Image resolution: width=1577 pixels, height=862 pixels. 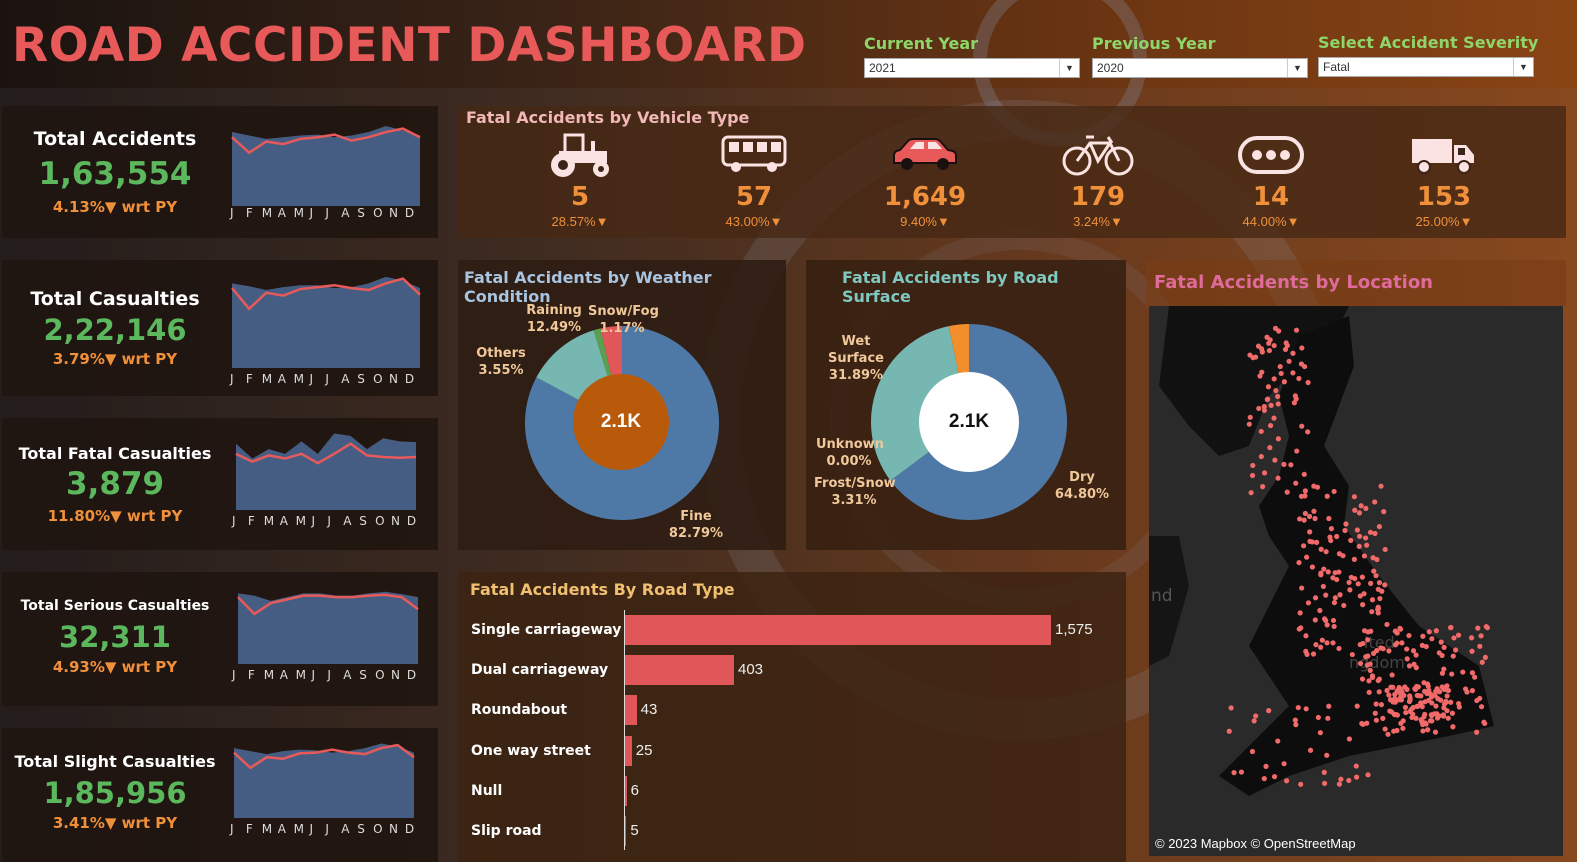 I want to click on sparkline, so click(x=324, y=780).